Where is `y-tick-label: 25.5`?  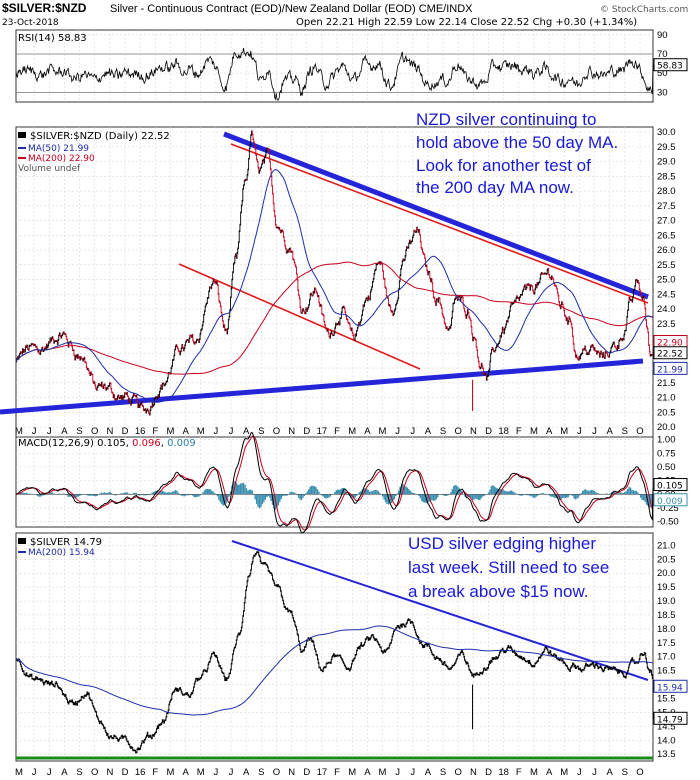 y-tick-label: 25.5 is located at coordinates (666, 265).